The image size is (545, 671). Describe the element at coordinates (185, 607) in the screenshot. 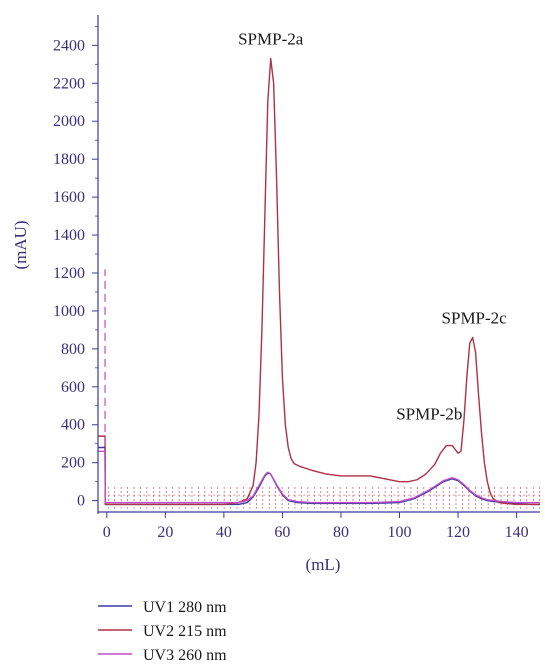

I see `legend-label: UV1 280 nm` at that location.